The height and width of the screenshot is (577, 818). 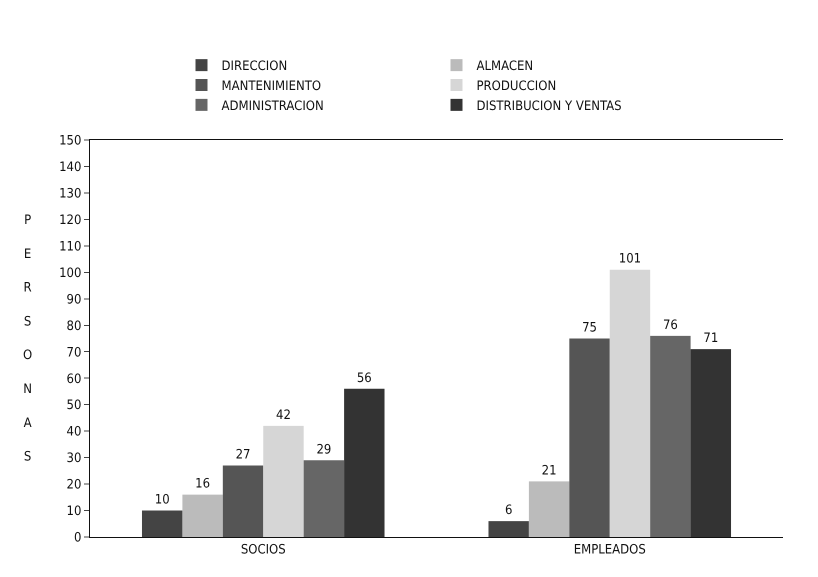 I want to click on text: PERSONAS, so click(x=27, y=339).